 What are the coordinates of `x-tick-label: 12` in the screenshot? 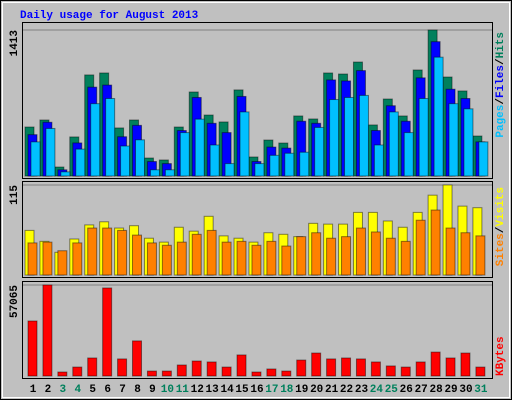 It's located at (197, 390).